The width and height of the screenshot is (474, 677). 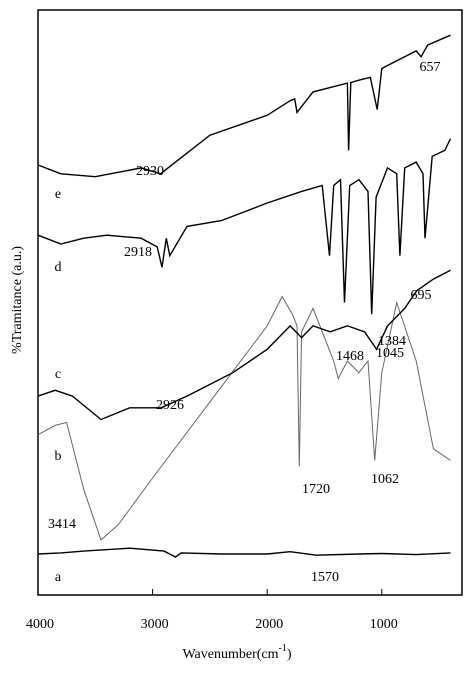 I want to click on peak-label: 695, so click(x=421, y=295).